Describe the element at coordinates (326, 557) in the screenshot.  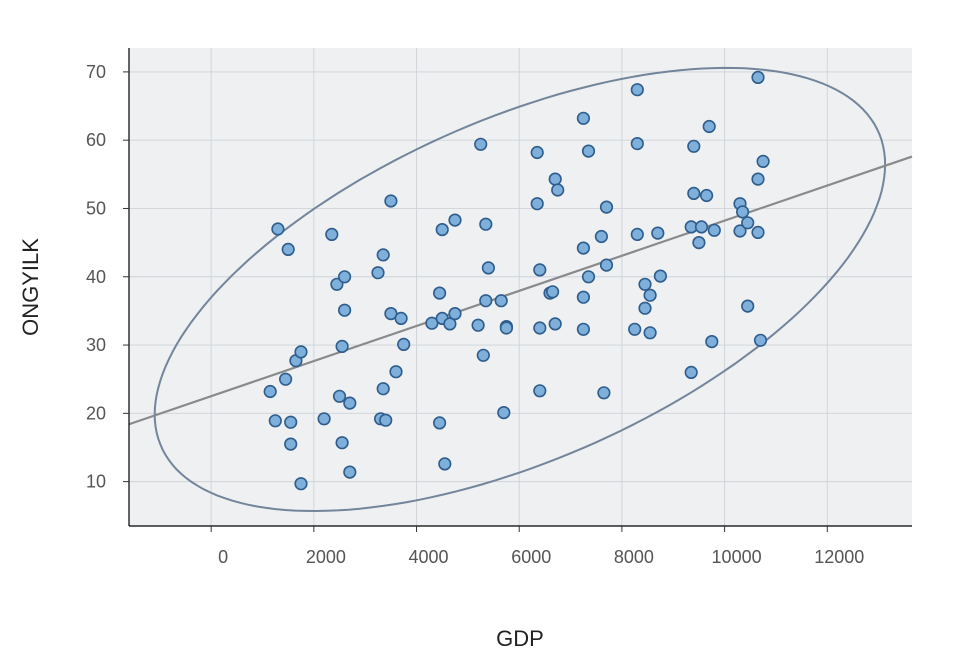
I see `x-tick-label: 2000` at that location.